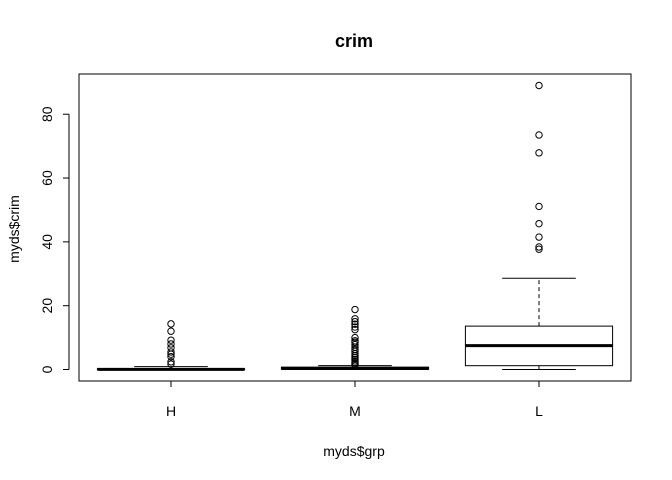 Image resolution: width=672 pixels, height=480 pixels. What do you see at coordinates (47, 369) in the screenshot?
I see `y-tick-label: 0` at bounding box center [47, 369].